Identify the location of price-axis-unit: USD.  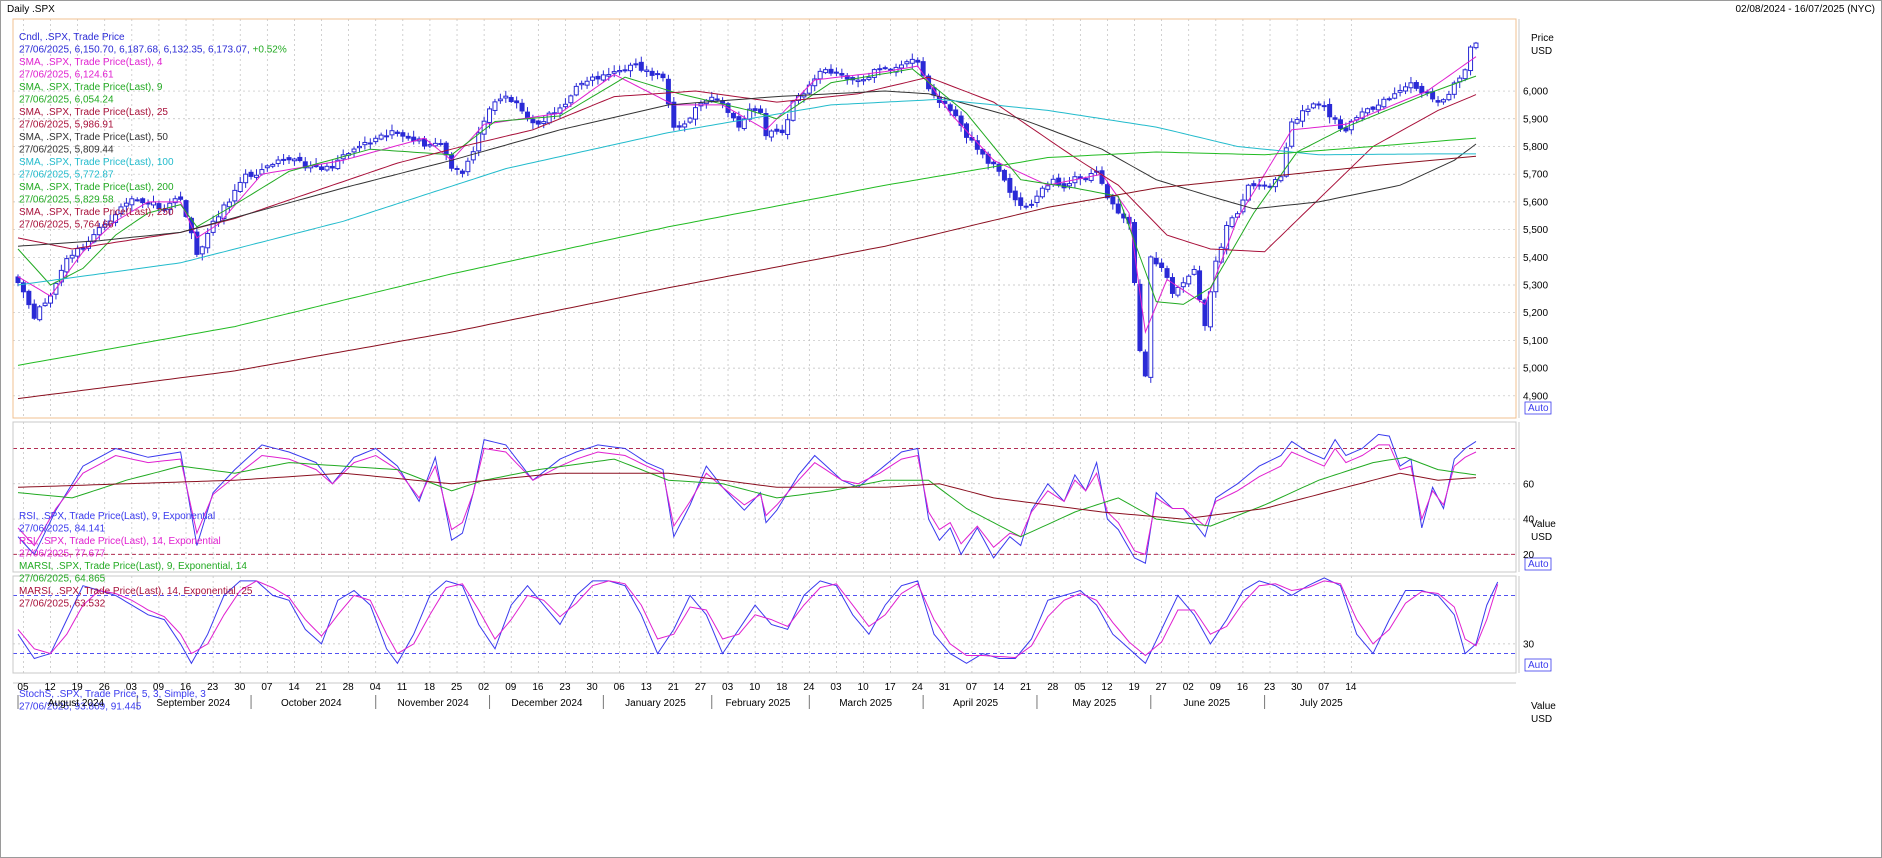
(1541, 51).